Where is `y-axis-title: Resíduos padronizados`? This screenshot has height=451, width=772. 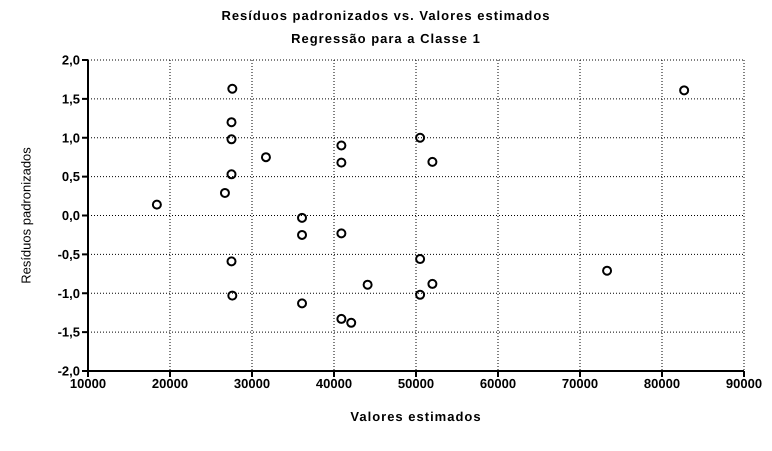
y-axis-title: Resíduos padronizados is located at coordinates (26, 215).